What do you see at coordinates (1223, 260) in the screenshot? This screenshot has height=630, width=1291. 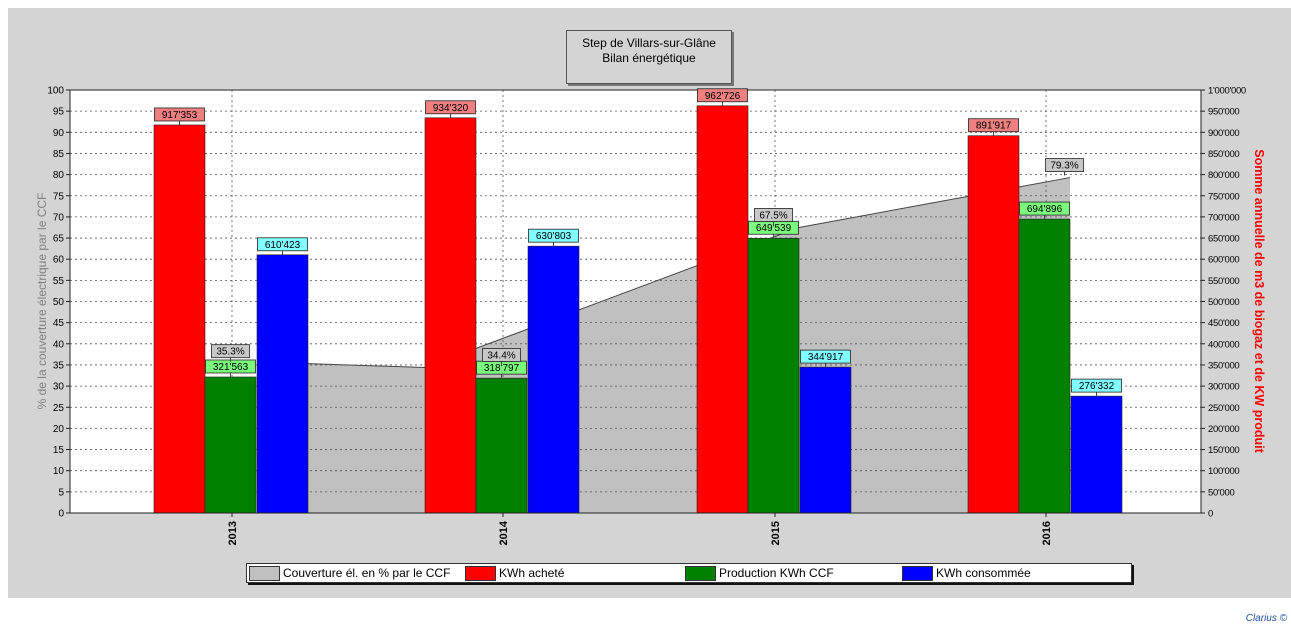 I see `right-tick-label: 600'000` at bounding box center [1223, 260].